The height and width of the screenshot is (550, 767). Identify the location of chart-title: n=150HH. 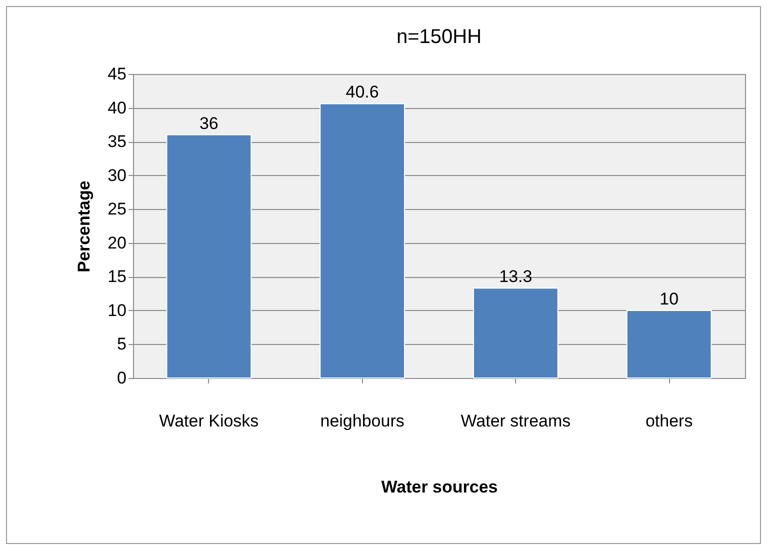
(439, 37).